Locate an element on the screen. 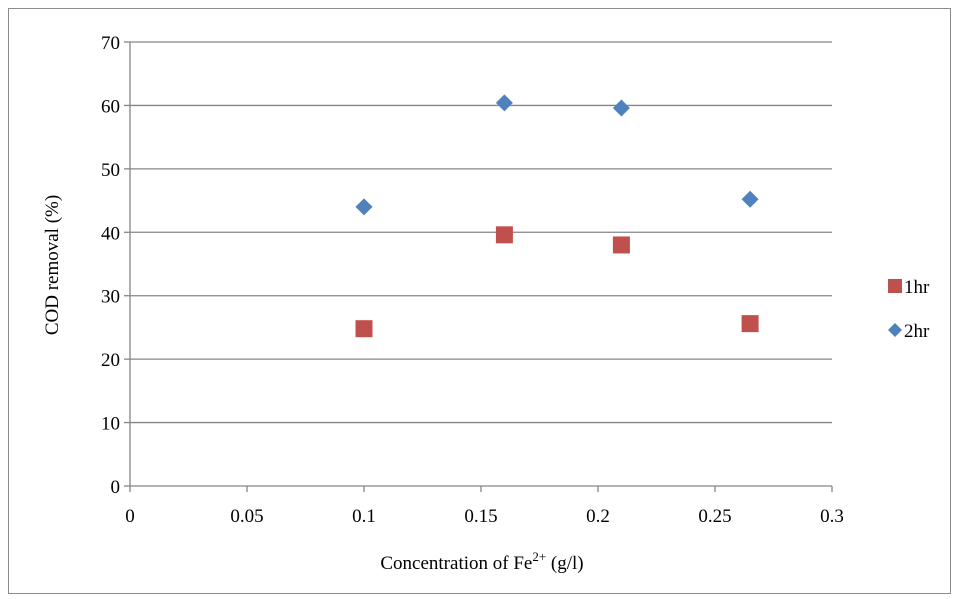 The height and width of the screenshot is (599, 960). y-tick-label: 20 is located at coordinates (110, 360).